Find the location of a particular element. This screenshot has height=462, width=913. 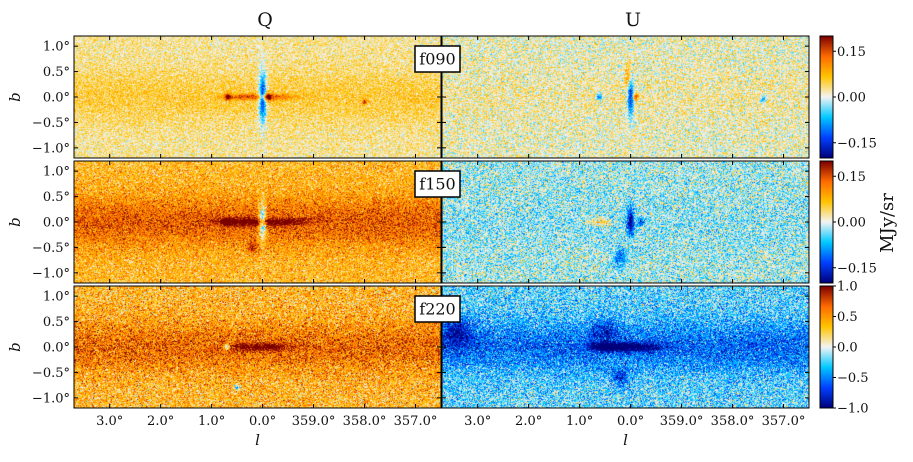

colorbar-tick-label: −1.0 is located at coordinates (853, 409).